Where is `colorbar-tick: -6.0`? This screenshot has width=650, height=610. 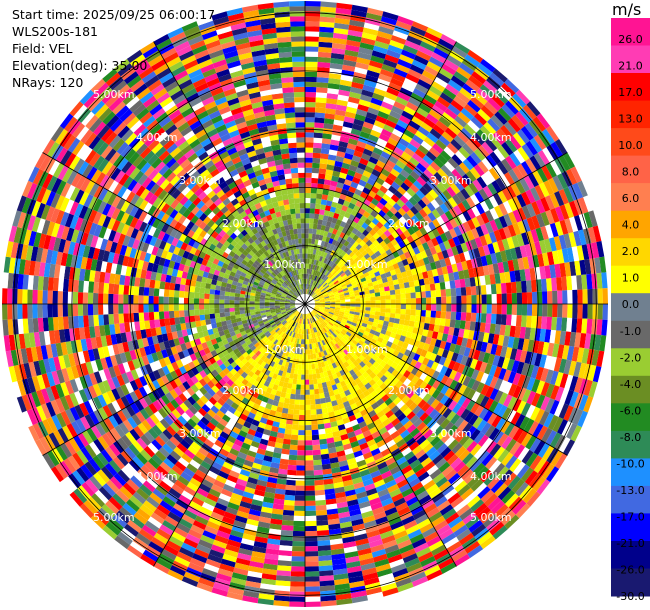
colorbar-tick: -6.0 is located at coordinates (630, 410).